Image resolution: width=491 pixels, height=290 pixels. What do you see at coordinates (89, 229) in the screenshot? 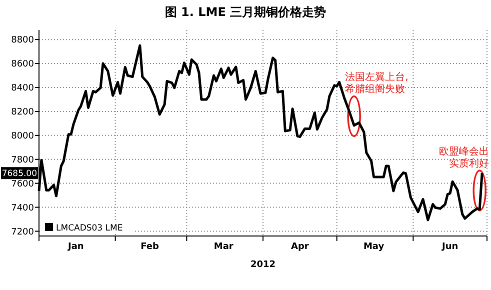
I see `legend-label: LMCADS03 LME` at bounding box center [89, 229].